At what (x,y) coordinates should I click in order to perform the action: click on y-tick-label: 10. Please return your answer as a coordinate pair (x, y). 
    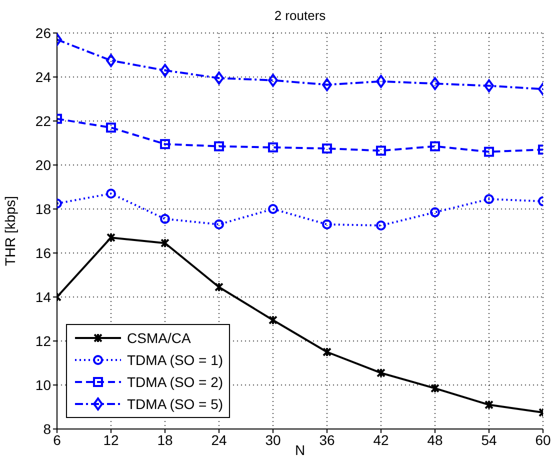
    Looking at the image, I should click on (43, 384).